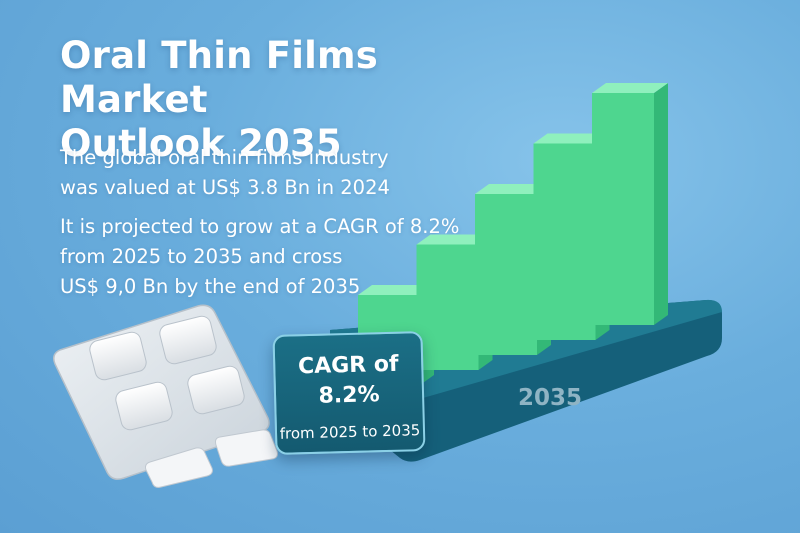  What do you see at coordinates (201, 256) in the screenshot?
I see `projection-line-2: from 2025 to 2035 and cross` at bounding box center [201, 256].